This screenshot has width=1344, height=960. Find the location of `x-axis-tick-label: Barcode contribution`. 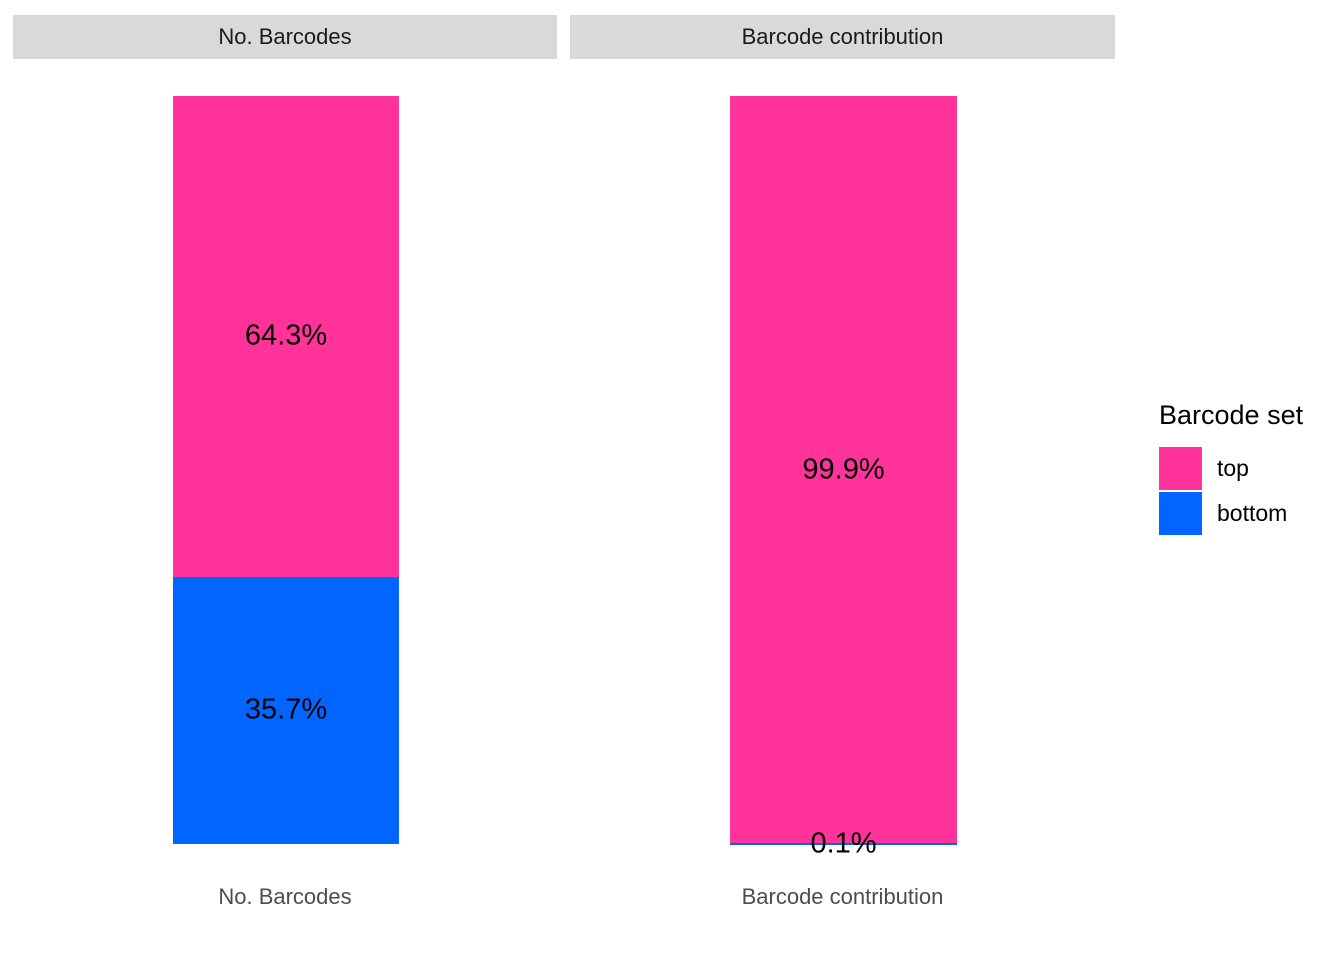

x-axis-tick-label: Barcode contribution is located at coordinates (842, 896).